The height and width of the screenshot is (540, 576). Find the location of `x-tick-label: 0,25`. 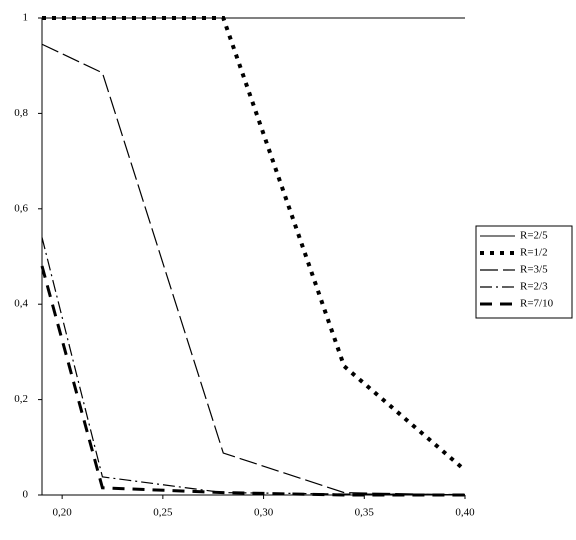

x-tick-label: 0,25 is located at coordinates (163, 513).